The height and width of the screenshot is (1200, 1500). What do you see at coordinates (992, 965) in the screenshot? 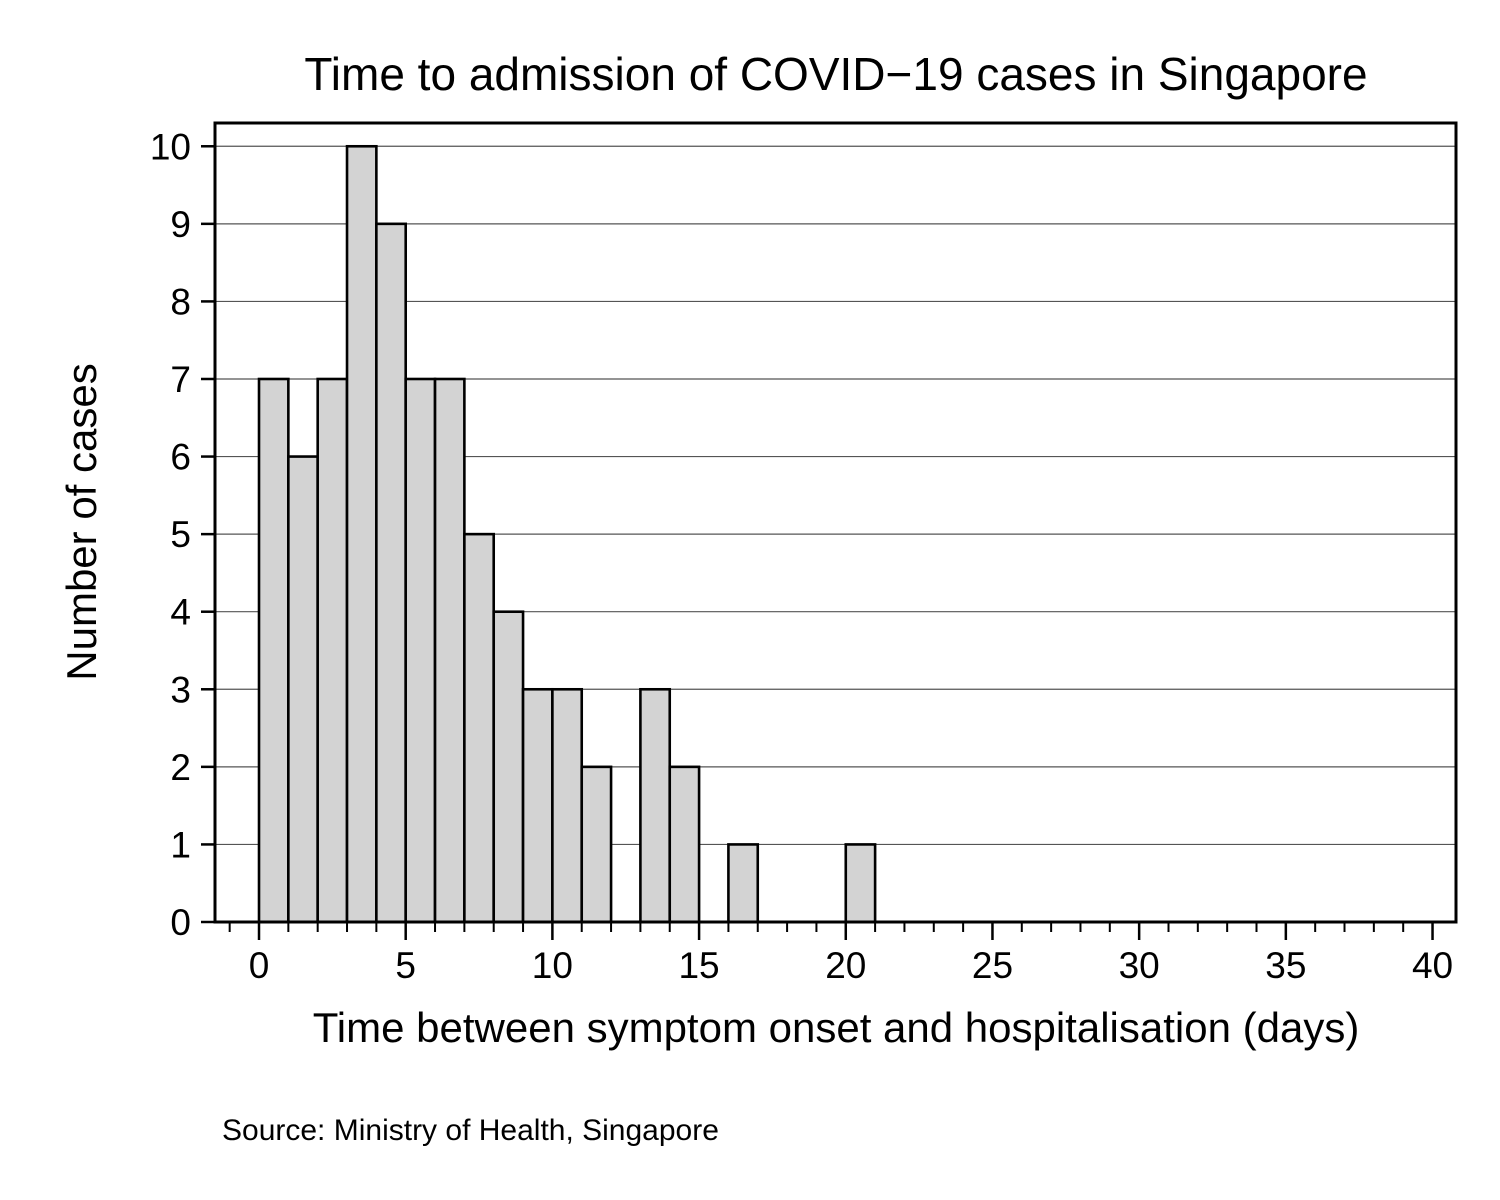
I see `x-tick-label: 25` at bounding box center [992, 965].